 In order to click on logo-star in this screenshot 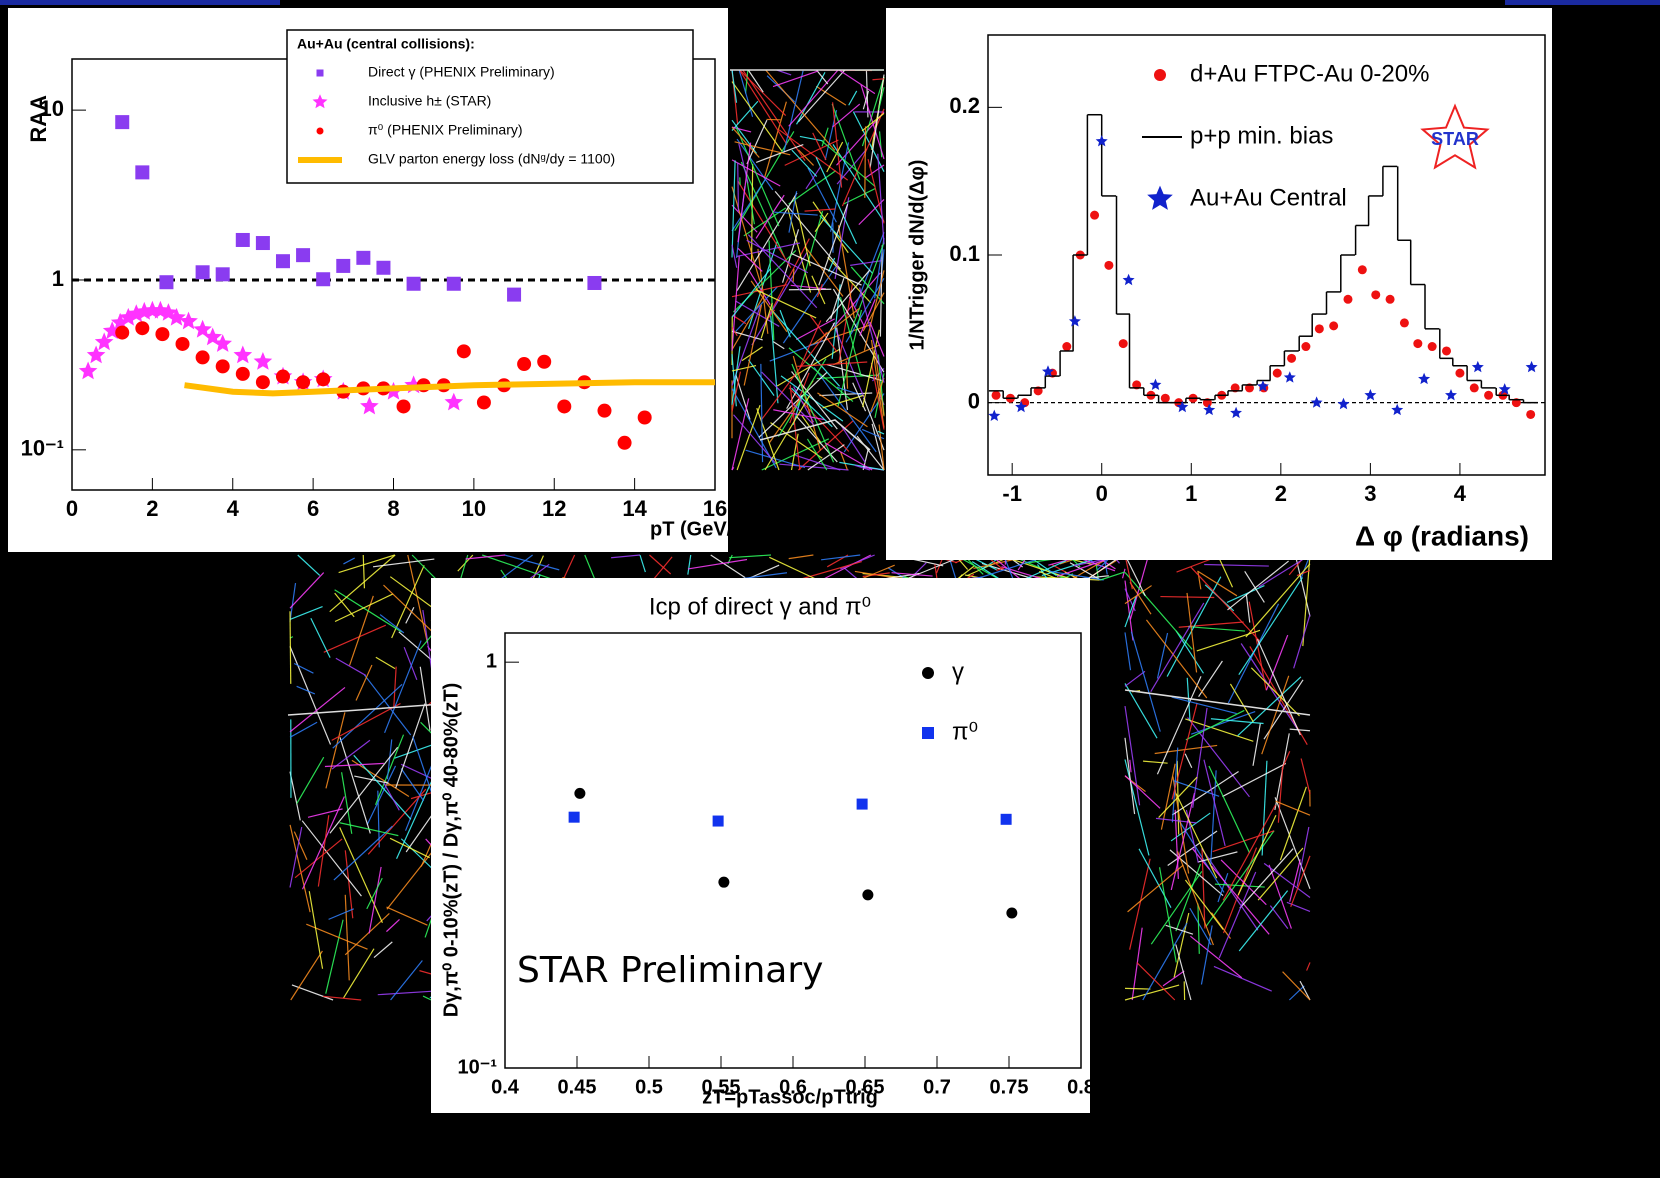, I will do `click(1455, 136)`.